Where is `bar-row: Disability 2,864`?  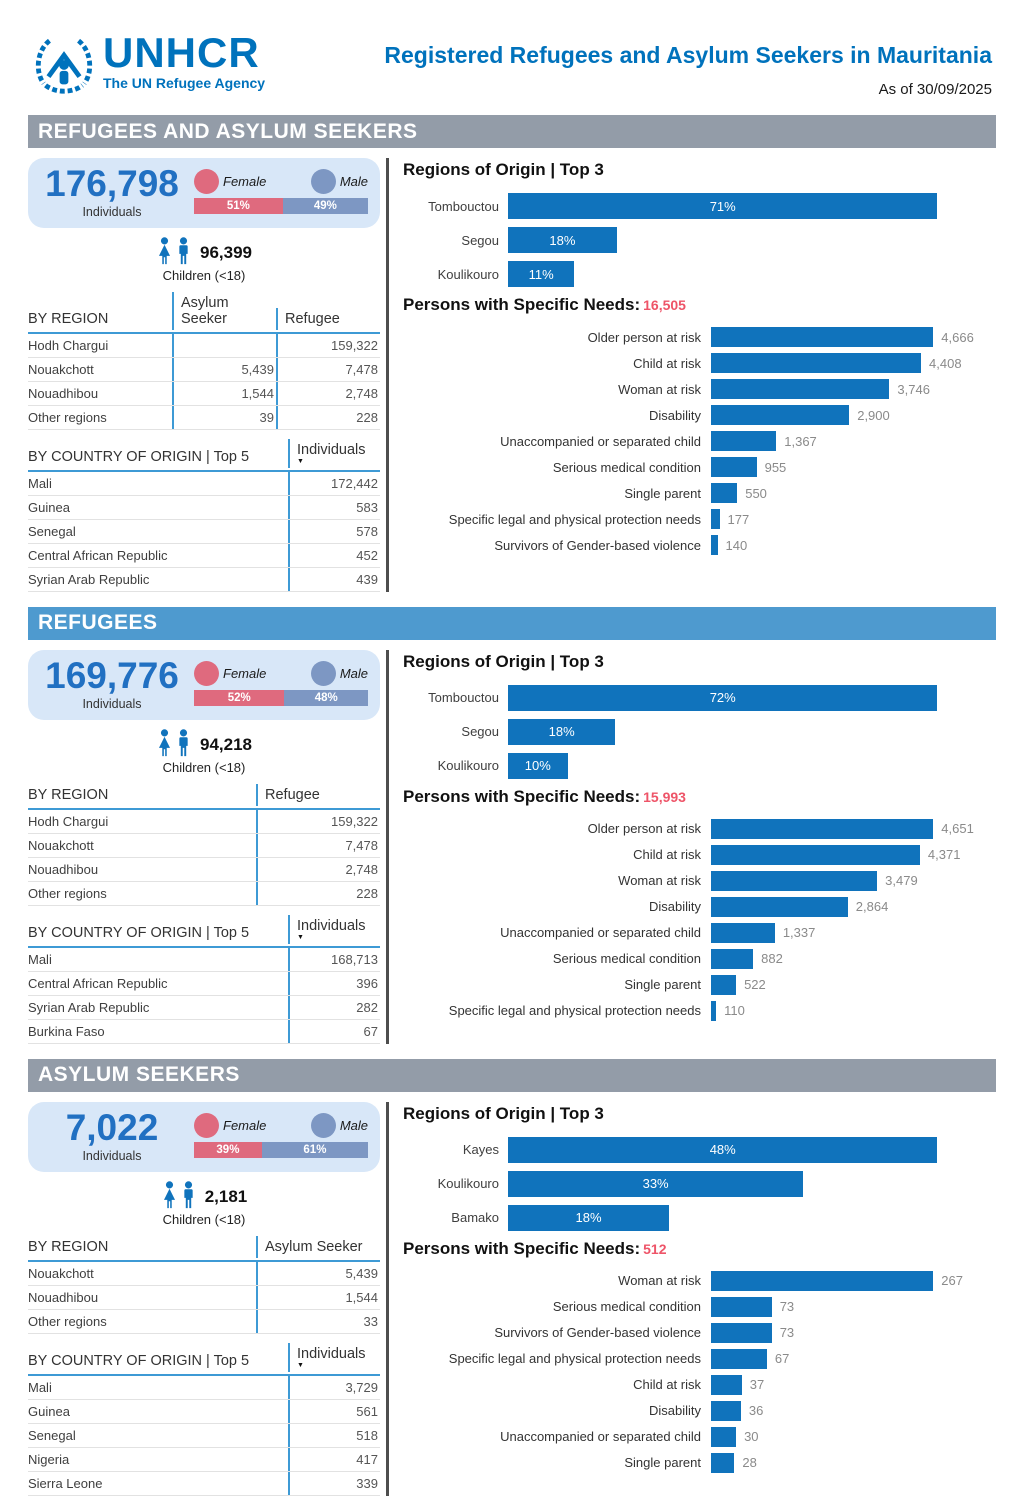 bar-row: Disability 2,864 is located at coordinates (699, 906).